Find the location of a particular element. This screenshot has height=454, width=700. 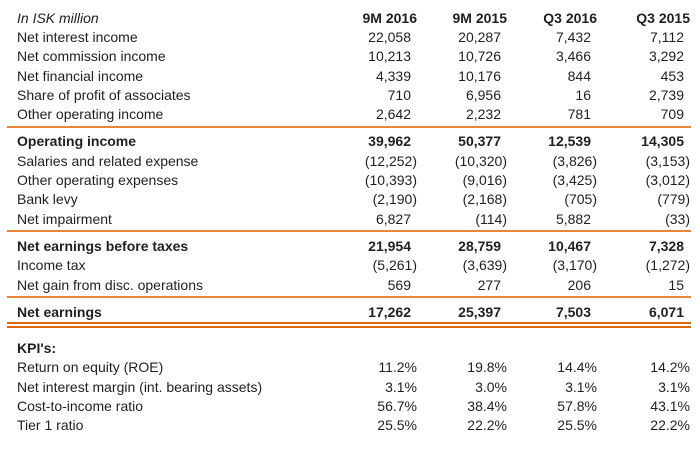

cell-value: 15 is located at coordinates (676, 284).